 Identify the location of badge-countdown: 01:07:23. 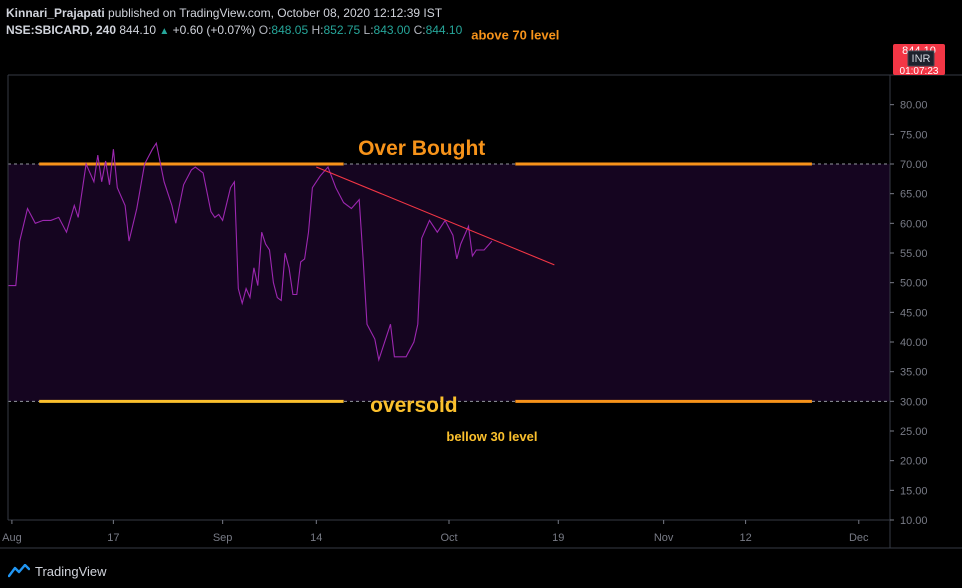
(919, 71).